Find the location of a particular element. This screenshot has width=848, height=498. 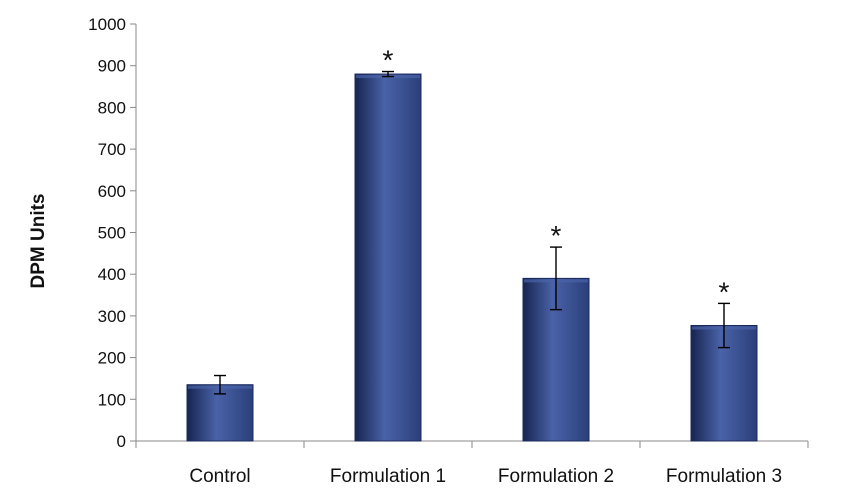

y-tick-label: 100 is located at coordinates (112, 399).